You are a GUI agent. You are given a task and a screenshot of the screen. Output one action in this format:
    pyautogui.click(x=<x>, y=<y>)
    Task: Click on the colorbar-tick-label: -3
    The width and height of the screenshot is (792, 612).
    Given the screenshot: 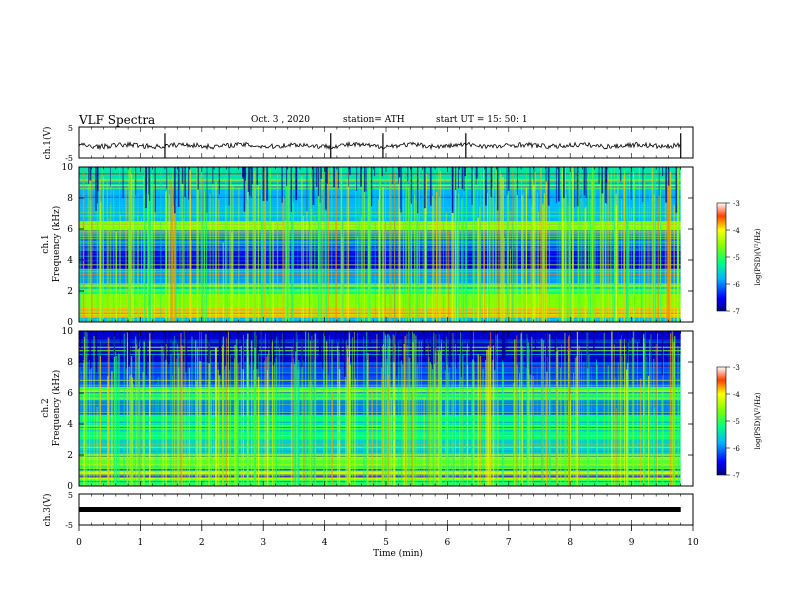 What is the action you would take?
    pyautogui.click(x=736, y=204)
    